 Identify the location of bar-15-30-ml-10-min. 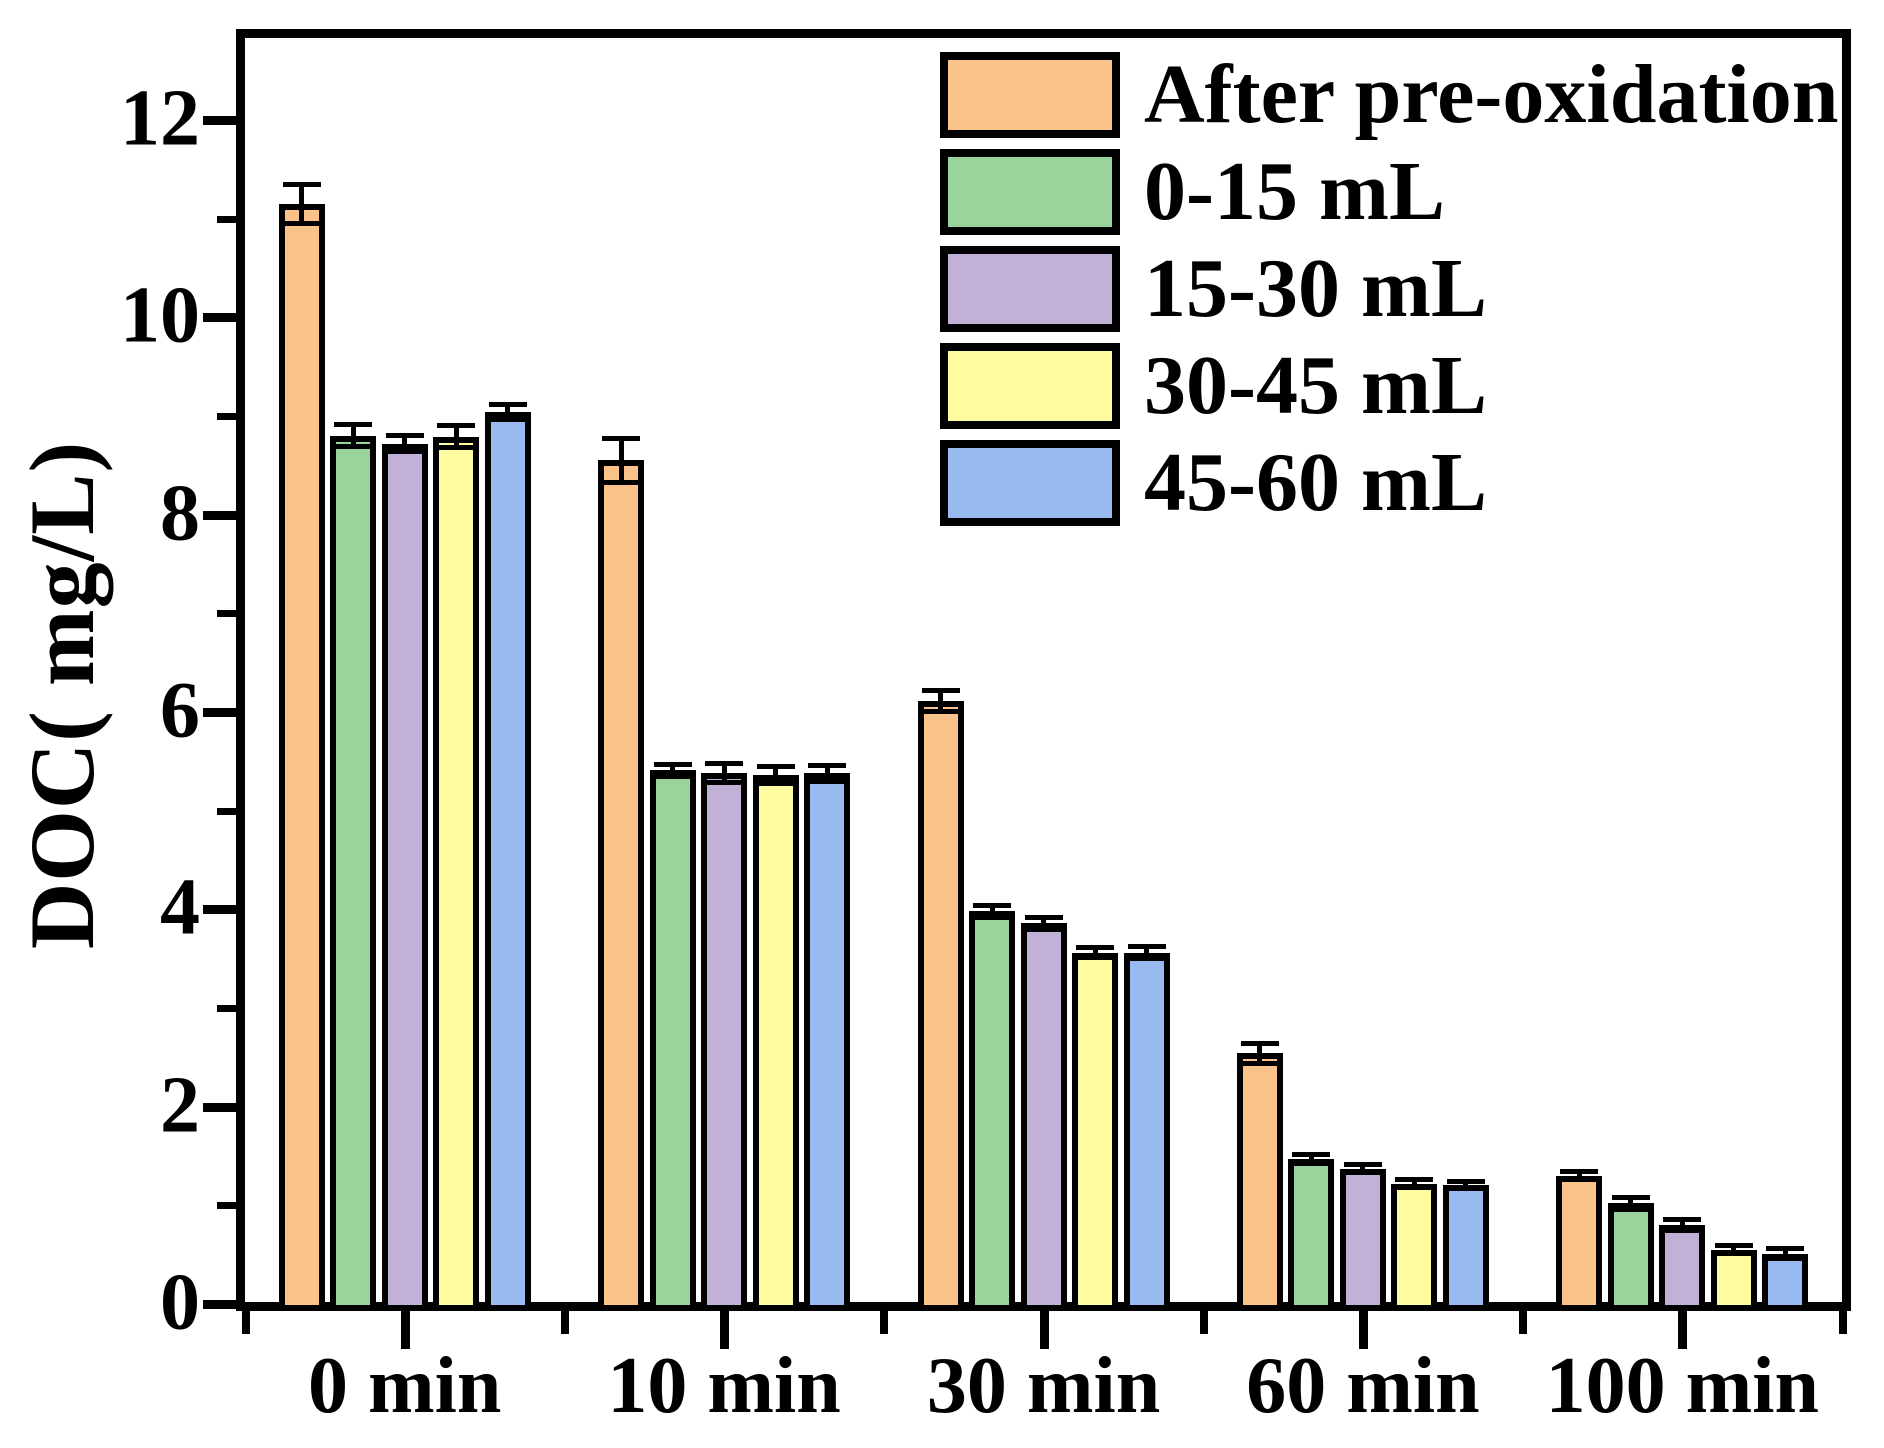
(724, 1042).